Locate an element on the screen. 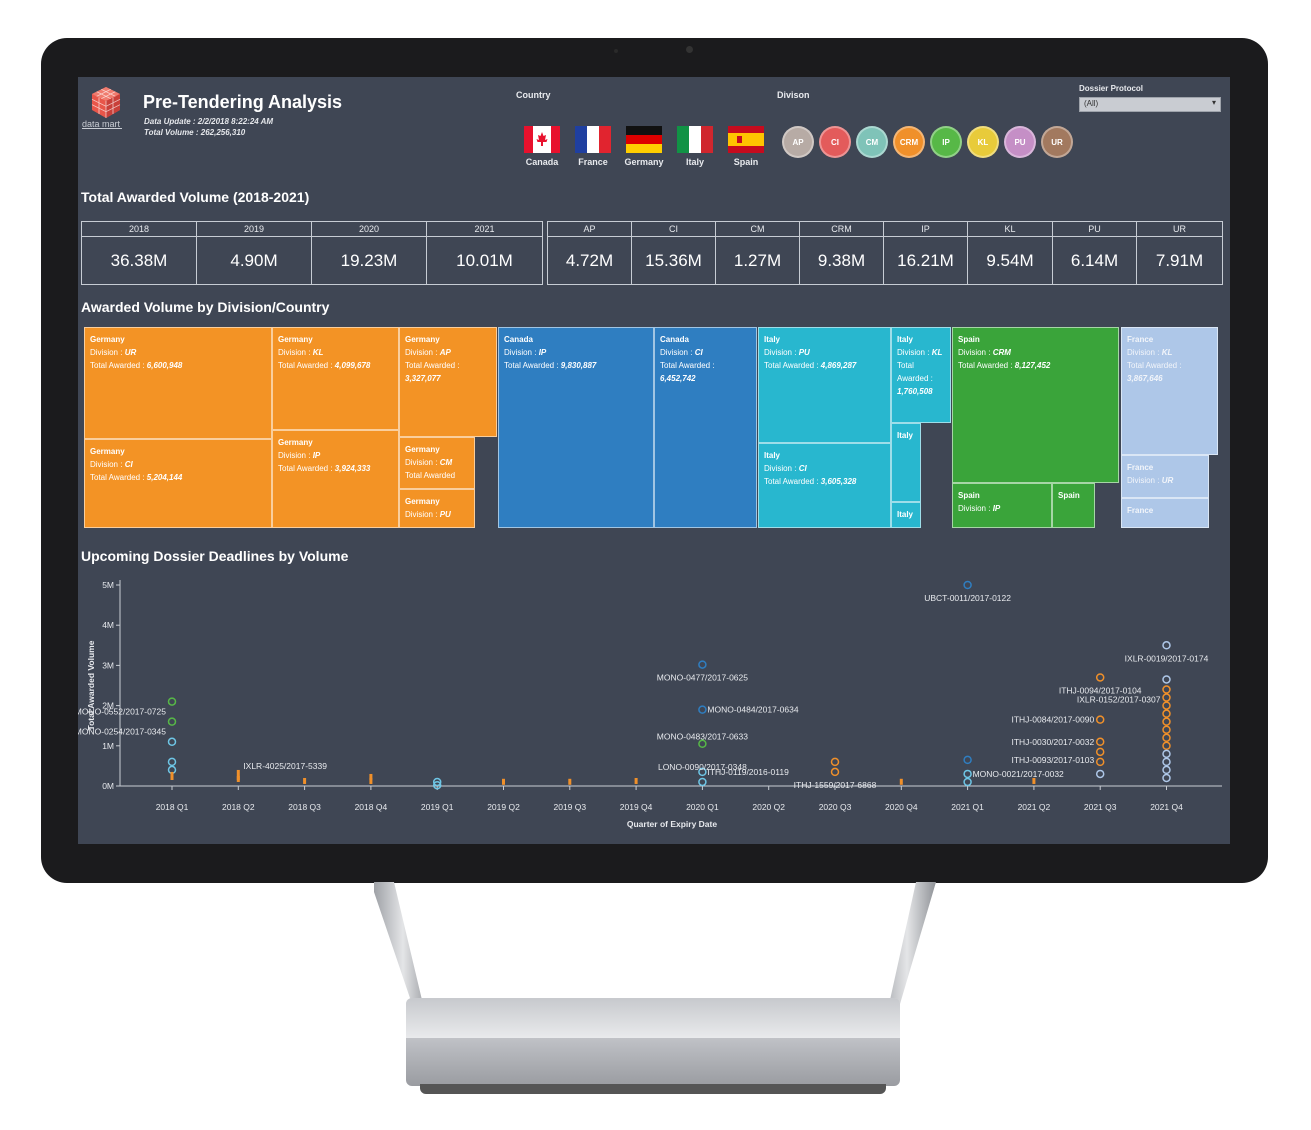 The height and width of the screenshot is (1130, 1311). tile-total: Total Awarded : 5,204,144 is located at coordinates (136, 477).